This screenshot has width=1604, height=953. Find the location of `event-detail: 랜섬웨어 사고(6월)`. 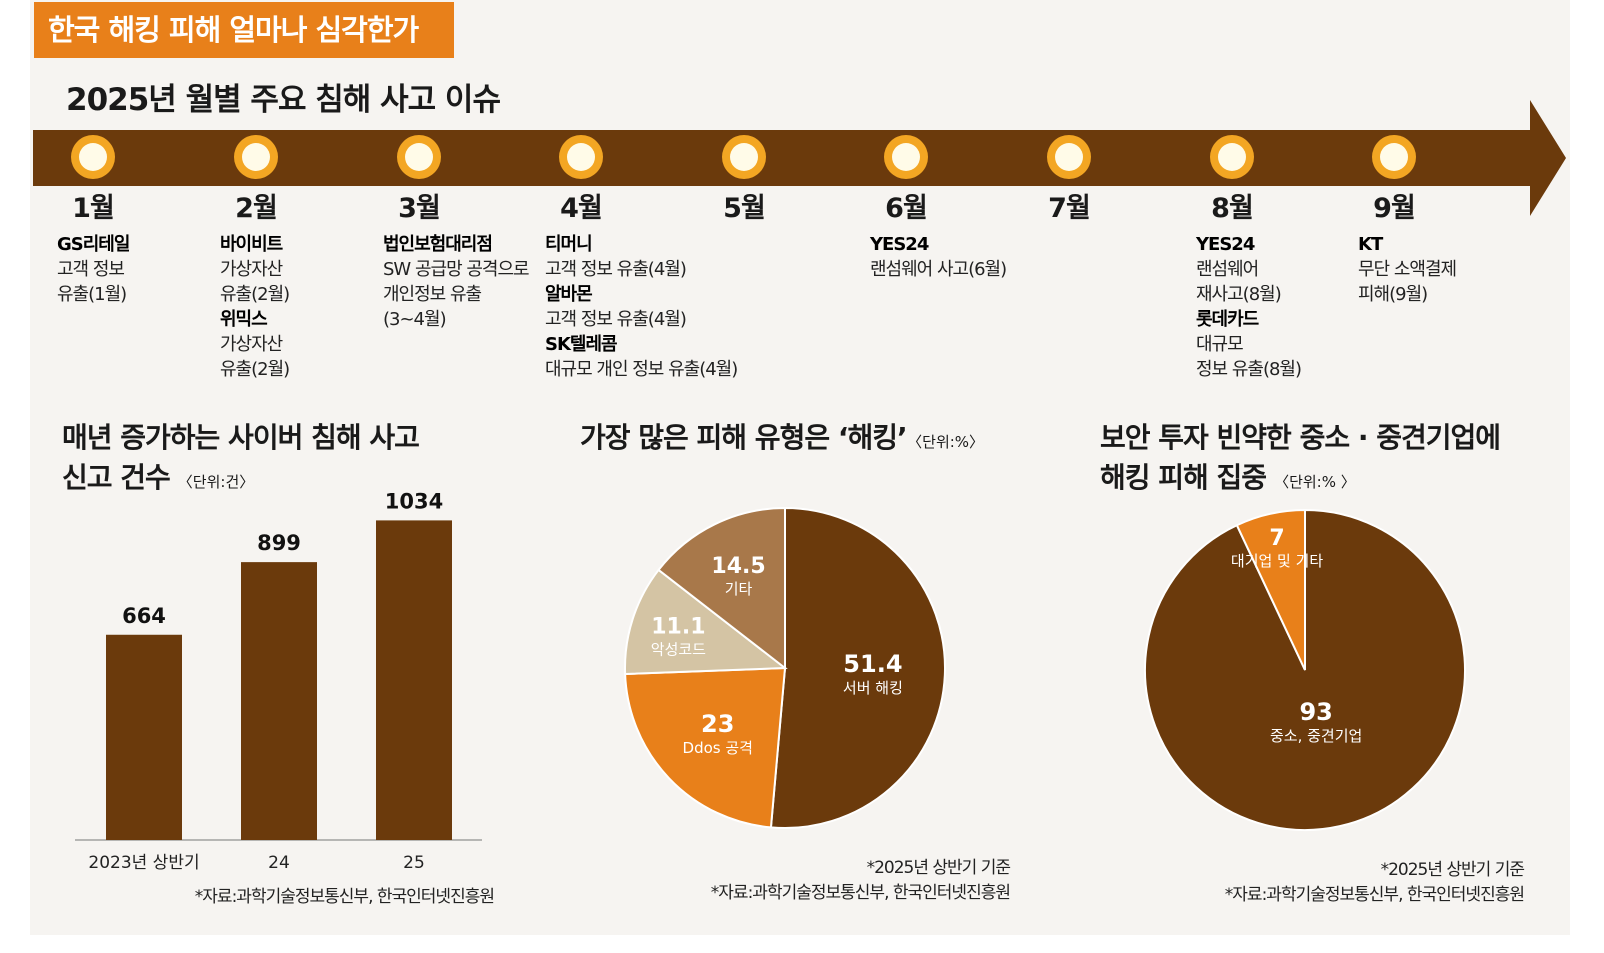

event-detail: 랜섬웨어 사고(6월) is located at coordinates (938, 269).